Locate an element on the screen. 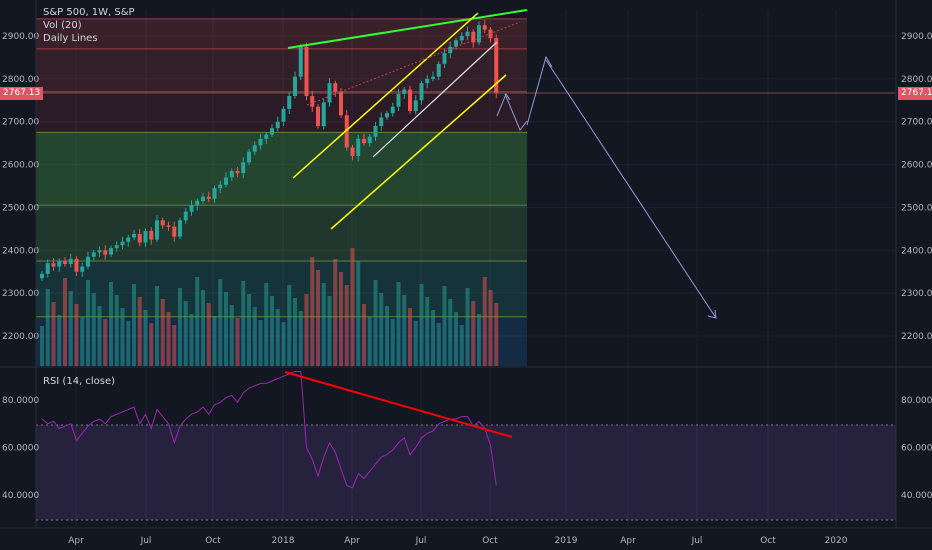 Image resolution: width=932 pixels, height=550 pixels. price-tick-label-left: 2800.00 is located at coordinates (20, 80).